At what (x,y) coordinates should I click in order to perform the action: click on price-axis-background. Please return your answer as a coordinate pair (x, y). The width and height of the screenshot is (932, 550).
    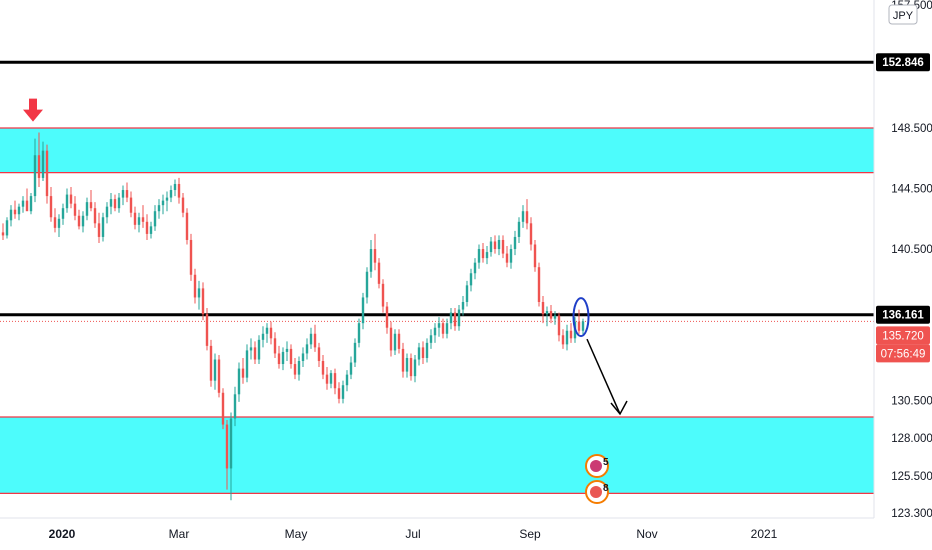
    Looking at the image, I should click on (903, 275).